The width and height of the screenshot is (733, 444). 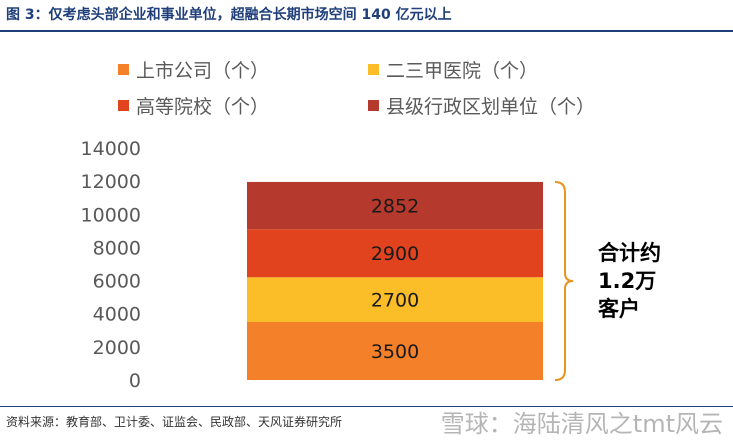 I want to click on bar-data-label: 3500, so click(x=395, y=352).